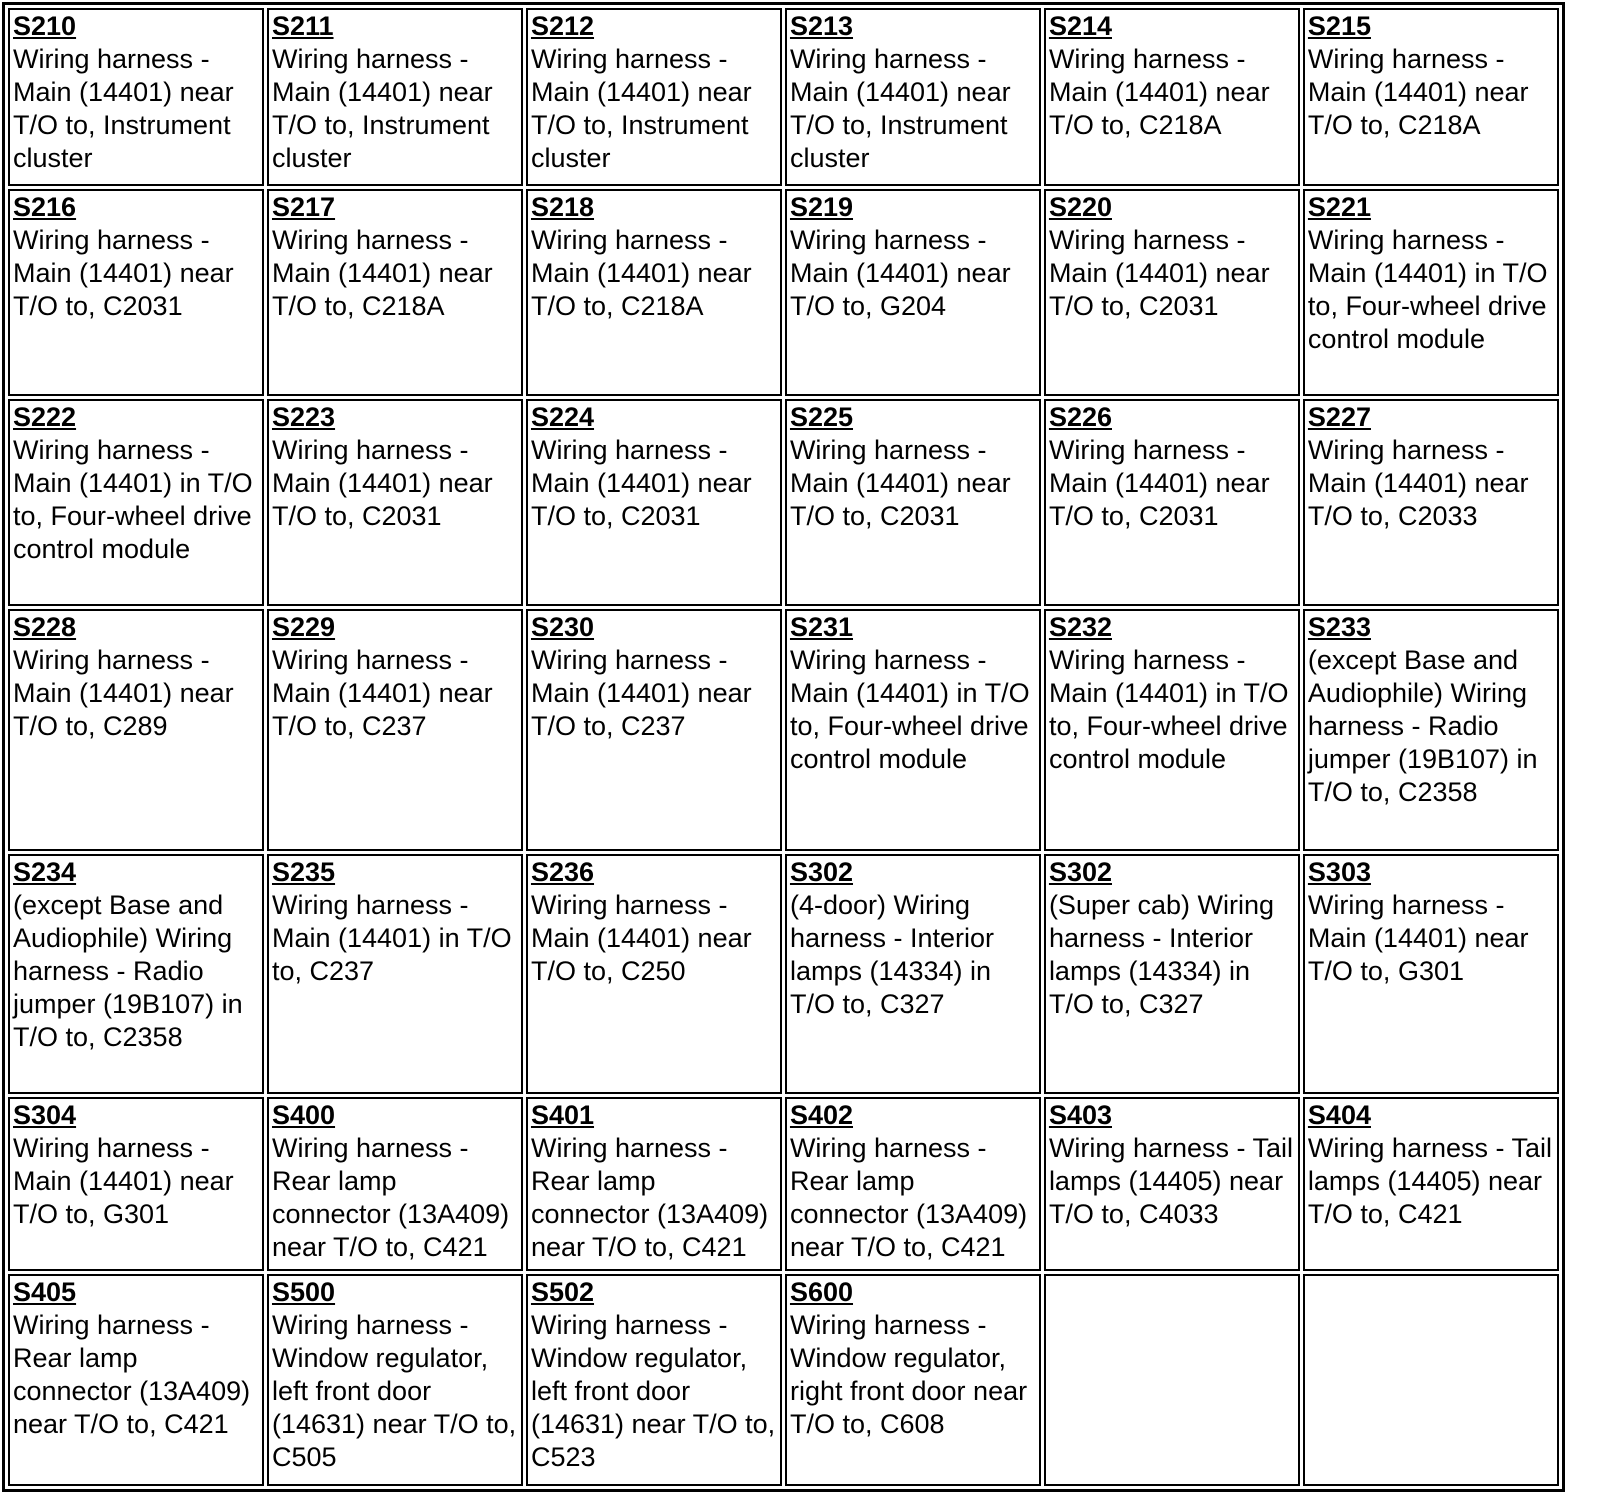 This screenshot has height=1512, width=1600. Describe the element at coordinates (45, 872) in the screenshot. I see `splice-id: S234` at that location.